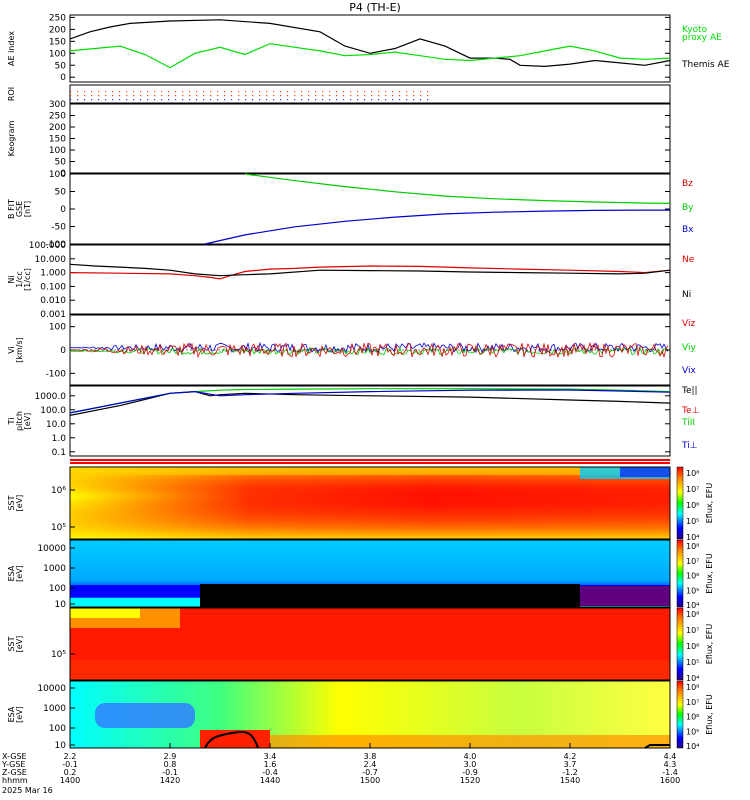  What do you see at coordinates (709, 503) in the screenshot?
I see `sst_e-colorbar-label: Eflux, EFU` at bounding box center [709, 503].